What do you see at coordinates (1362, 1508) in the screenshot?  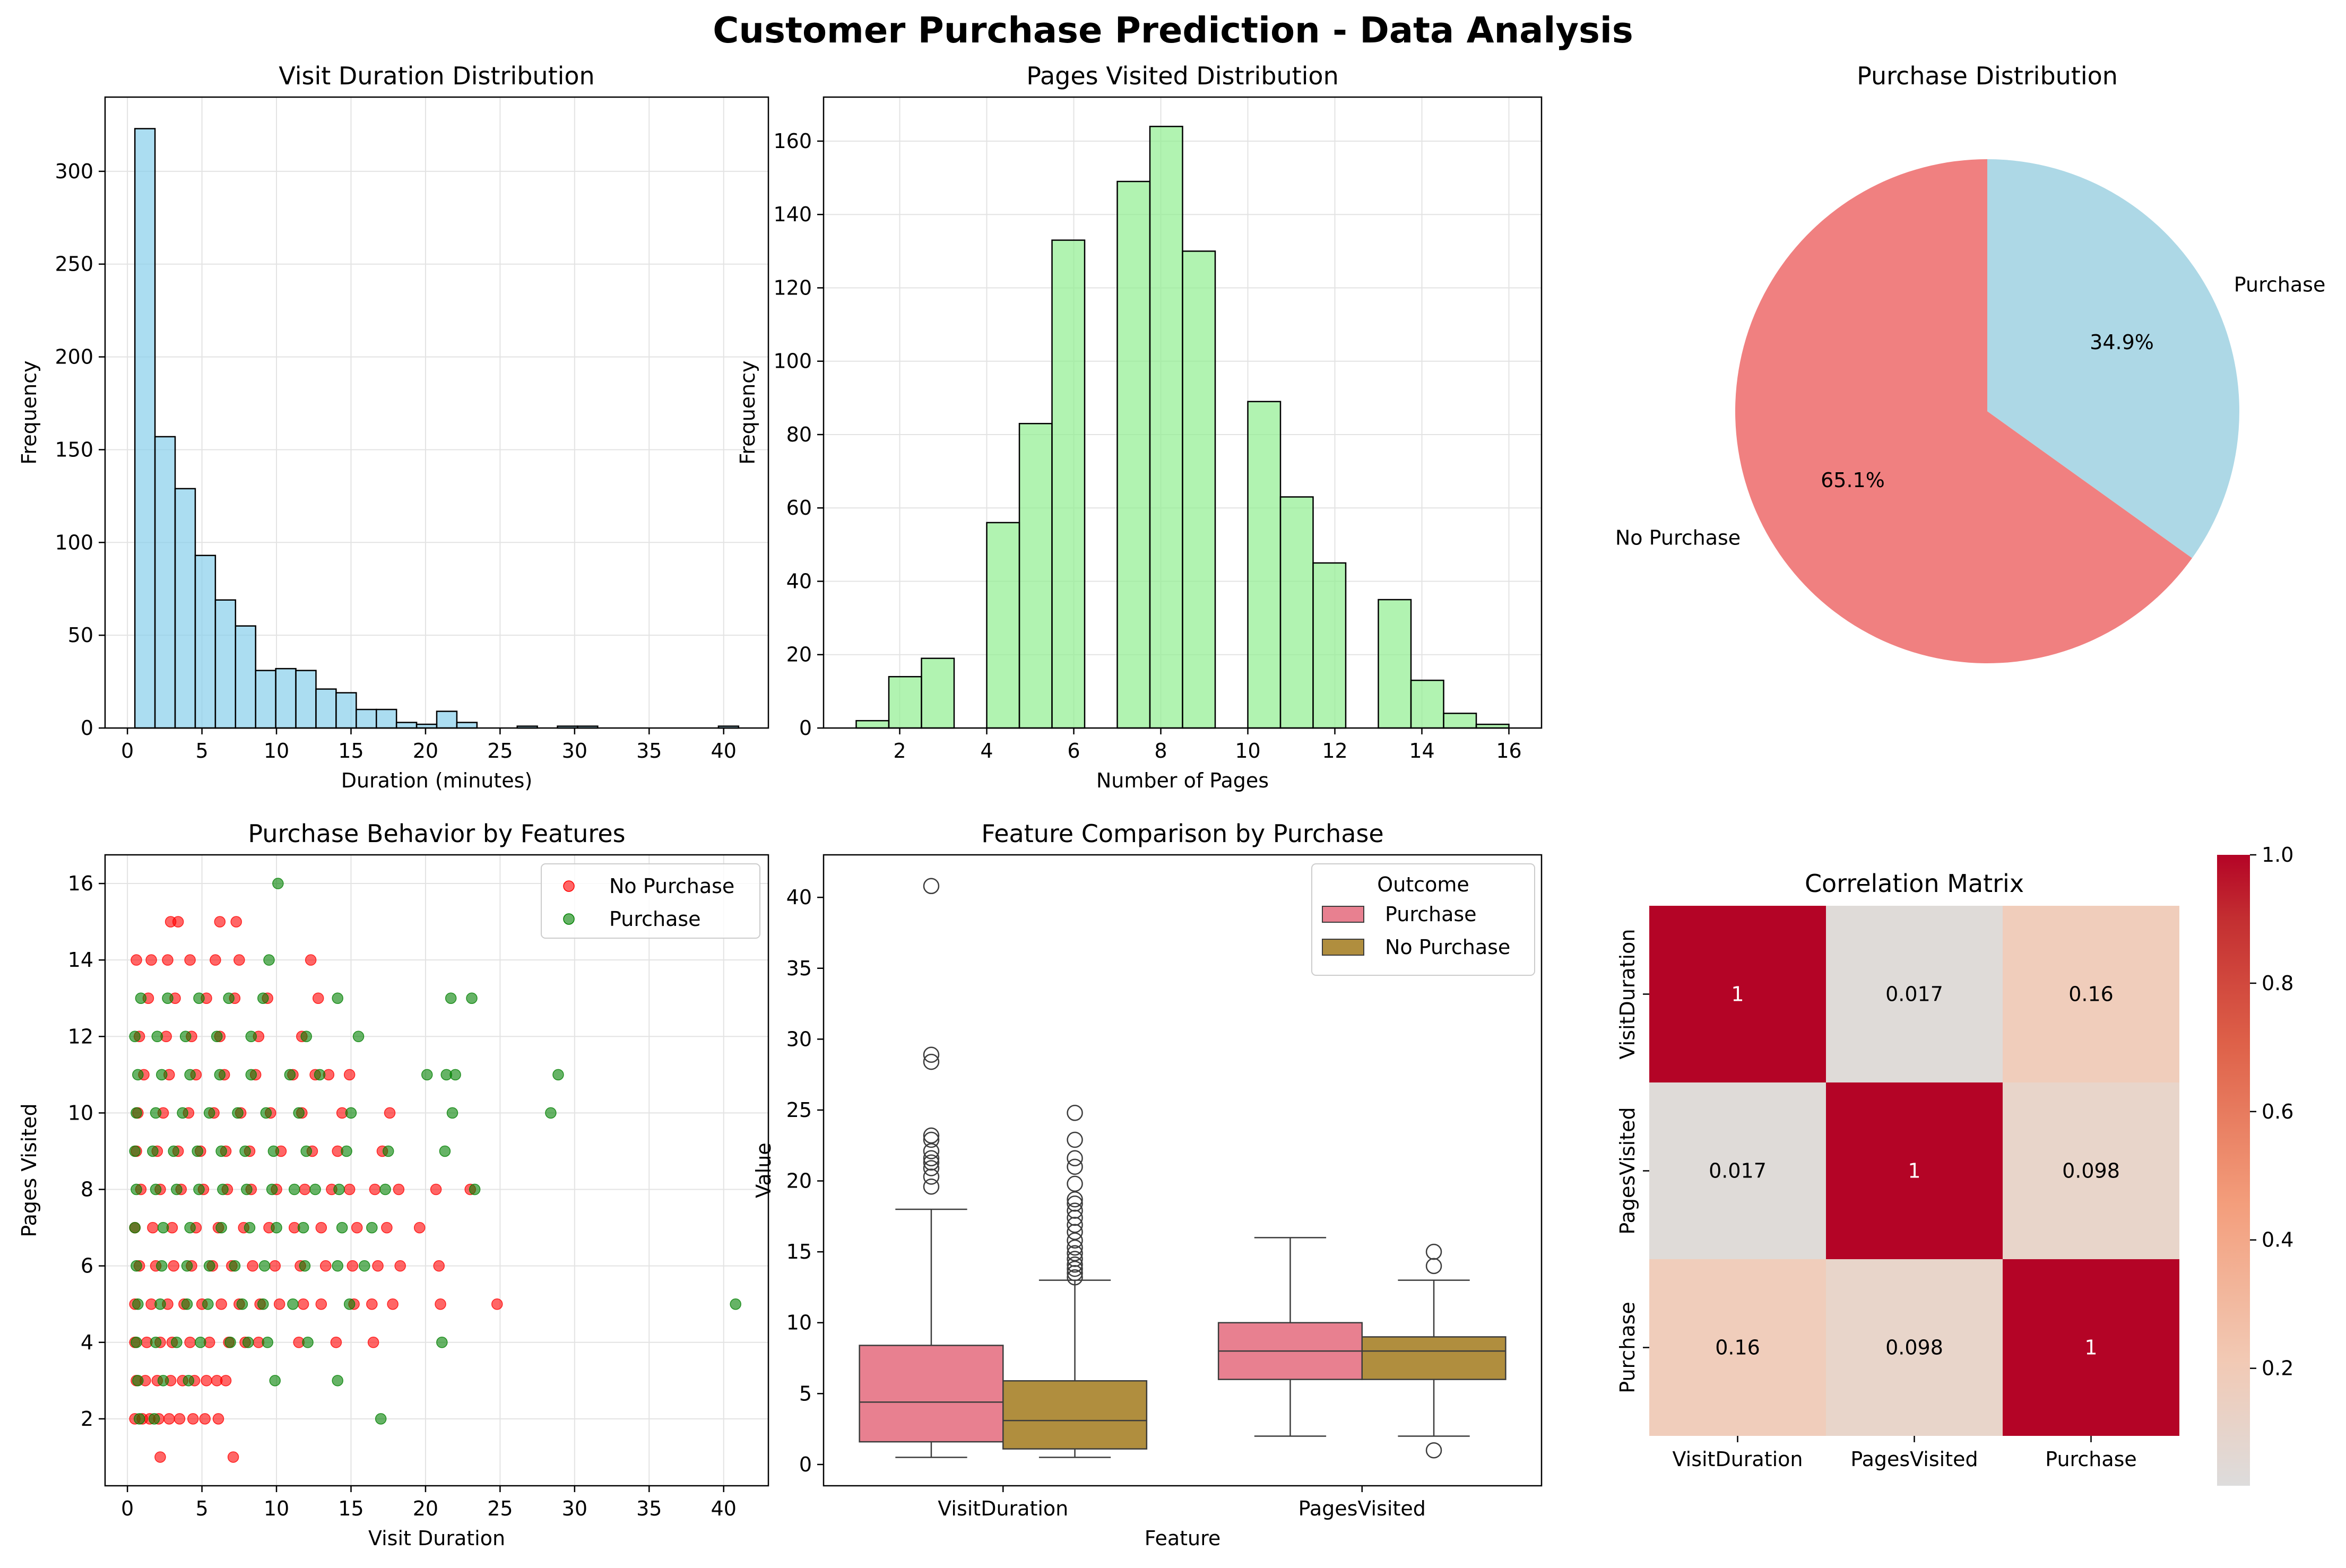 I see `x-tick-label: PagesVisited` at bounding box center [1362, 1508].